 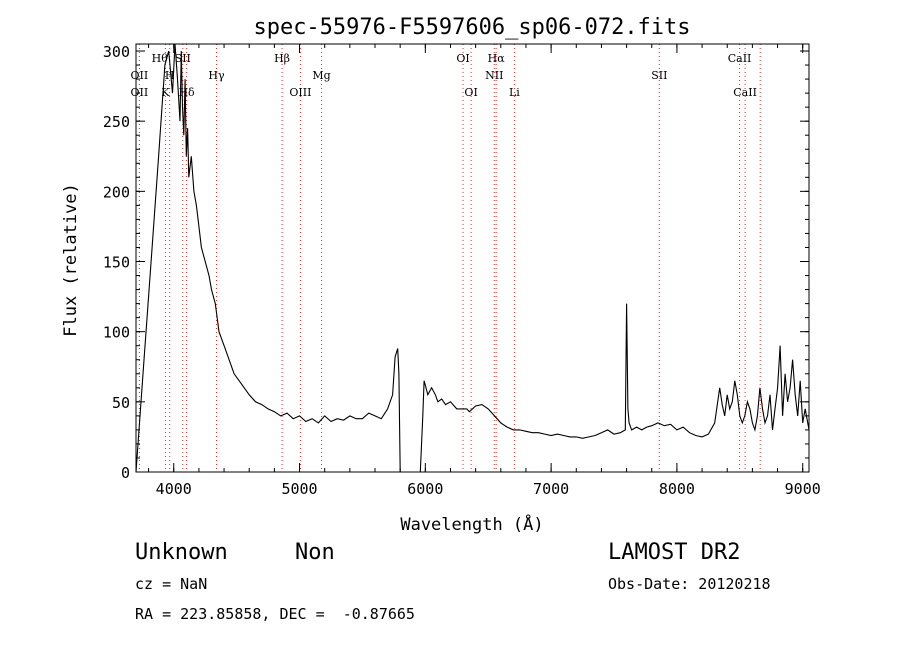 I want to click on object-class: Unknown, so click(x=181, y=552).